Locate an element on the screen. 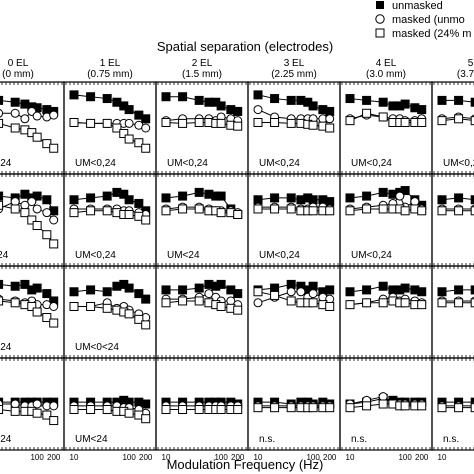 This screenshot has width=474, height=474. x-tick-label: 100 is located at coordinates (405, 457).